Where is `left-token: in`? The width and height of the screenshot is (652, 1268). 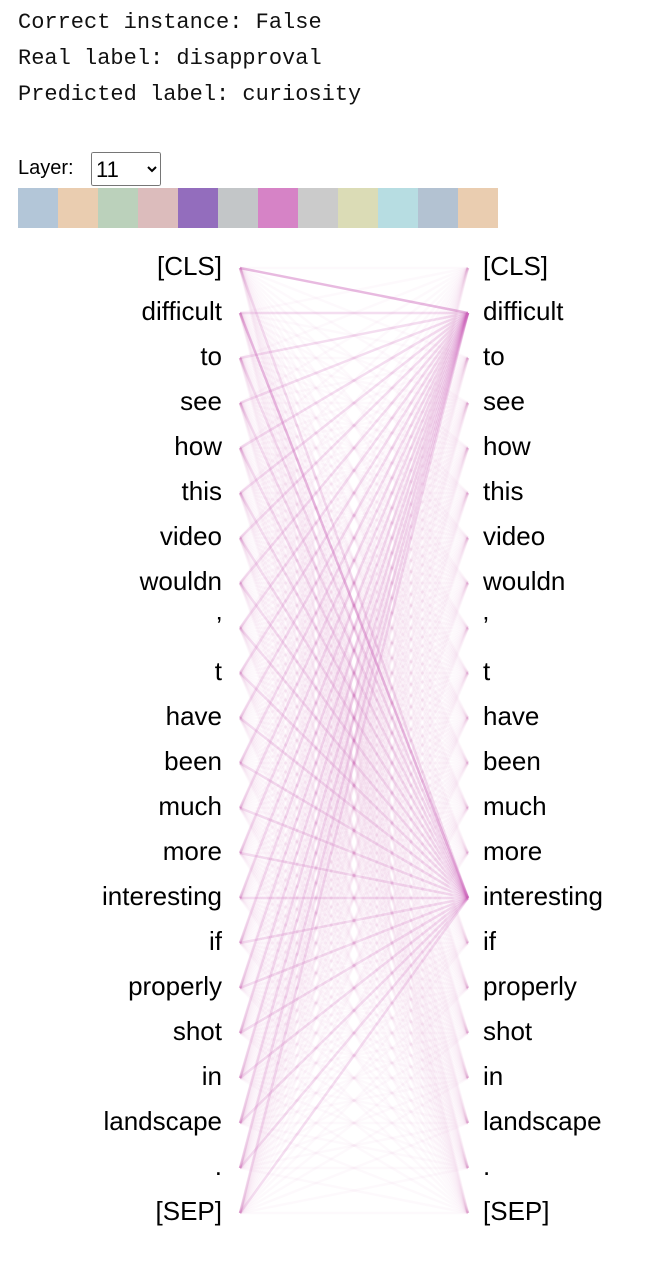
left-token: in is located at coordinates (212, 1076).